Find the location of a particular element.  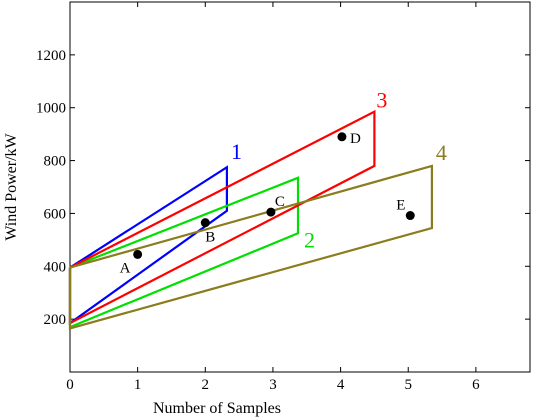

y-tick-label: 1200 is located at coordinates (51, 56).